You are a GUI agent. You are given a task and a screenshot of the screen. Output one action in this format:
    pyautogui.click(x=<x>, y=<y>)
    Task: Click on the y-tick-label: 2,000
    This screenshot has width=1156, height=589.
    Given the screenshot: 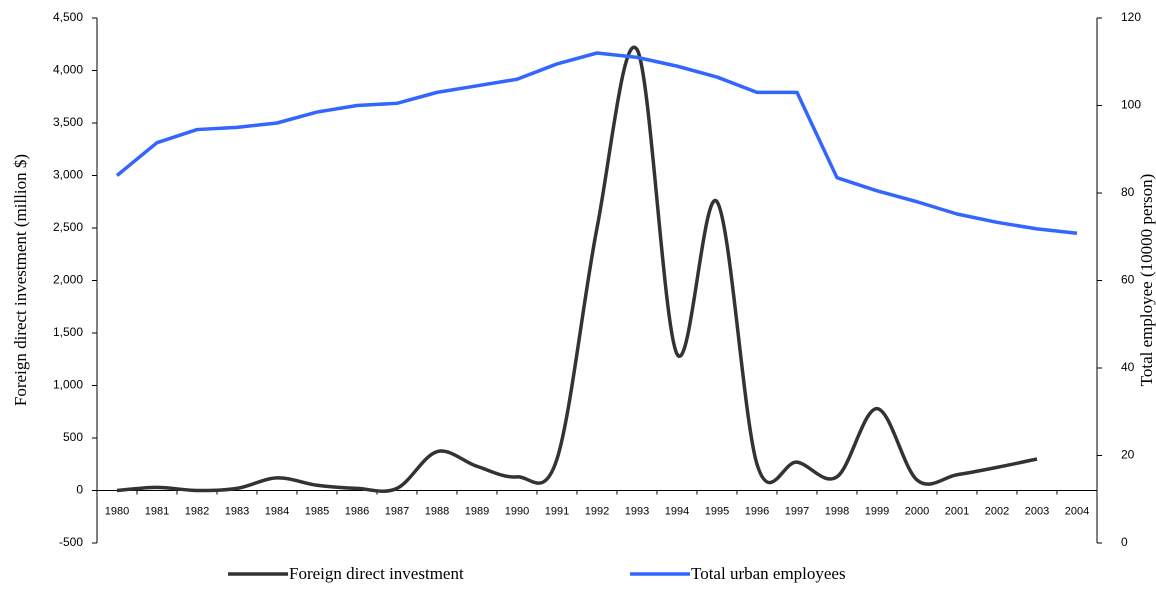 What is the action you would take?
    pyautogui.click(x=68, y=280)
    